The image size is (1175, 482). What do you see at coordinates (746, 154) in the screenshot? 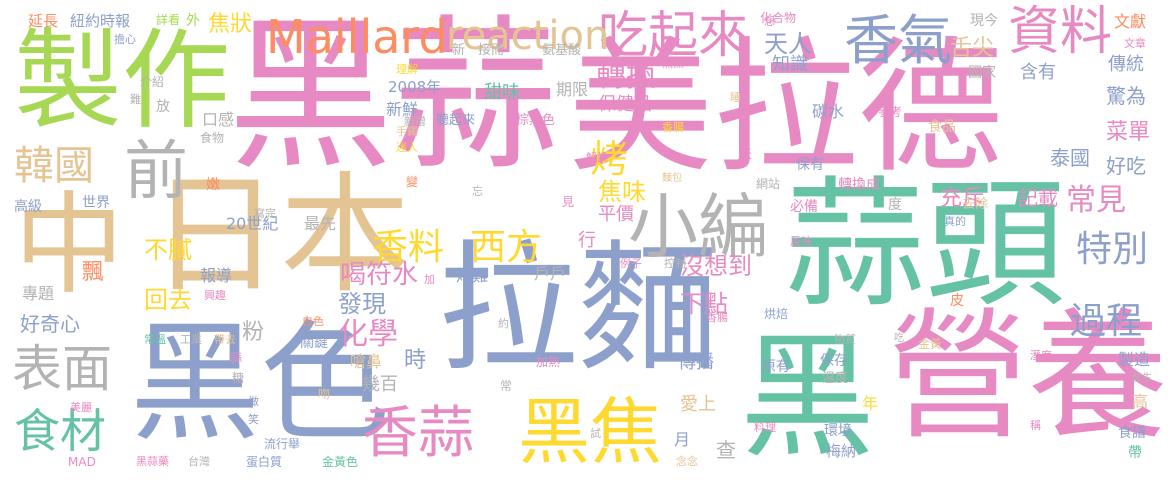
I see `word: 天` at bounding box center [746, 154].